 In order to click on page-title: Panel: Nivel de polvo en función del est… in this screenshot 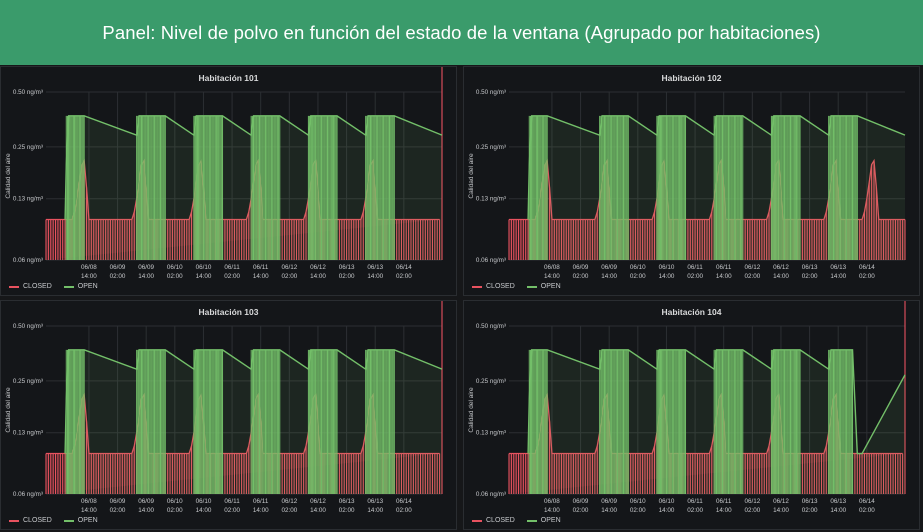, I will do `click(461, 32)`.